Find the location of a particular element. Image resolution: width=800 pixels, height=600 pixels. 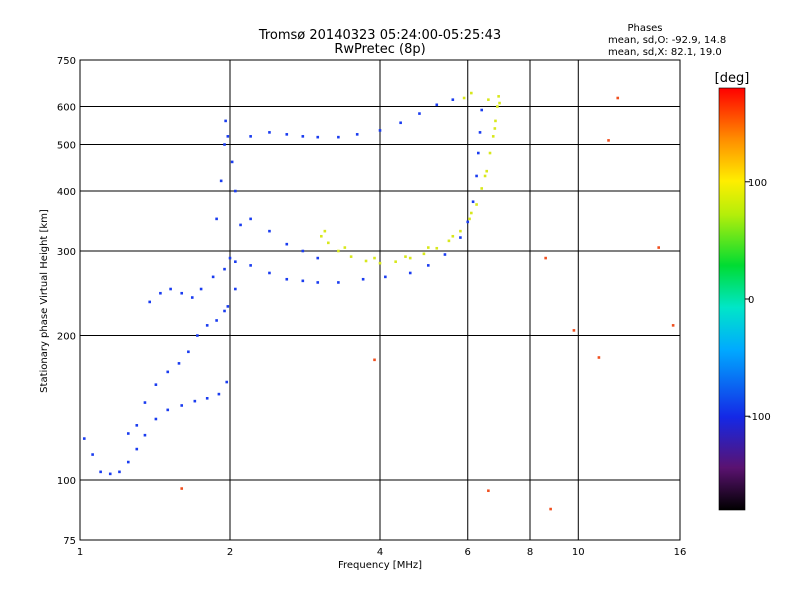

y-tick-label: 750 is located at coordinates (66, 61).